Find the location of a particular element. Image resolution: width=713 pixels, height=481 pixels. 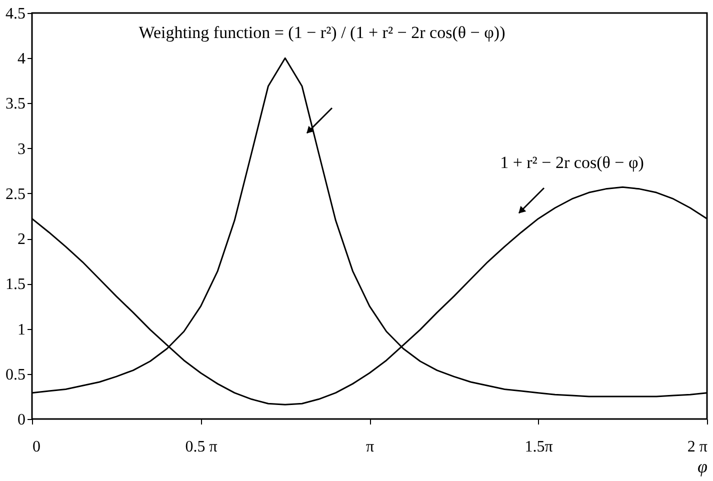

y-tick-label: 3.5 is located at coordinates (16, 104).